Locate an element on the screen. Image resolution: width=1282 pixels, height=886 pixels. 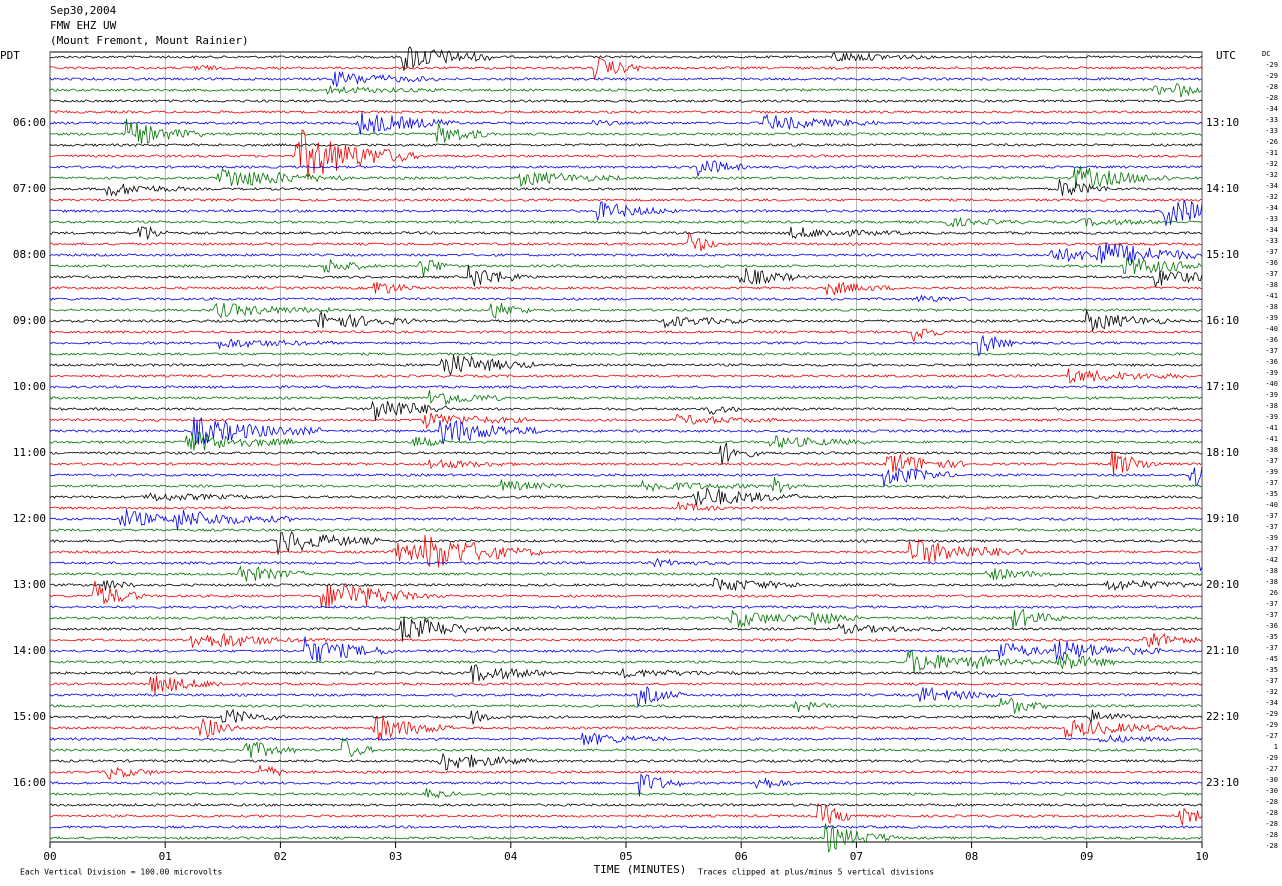
x-tick-label: 03 is located at coordinates (395, 856).